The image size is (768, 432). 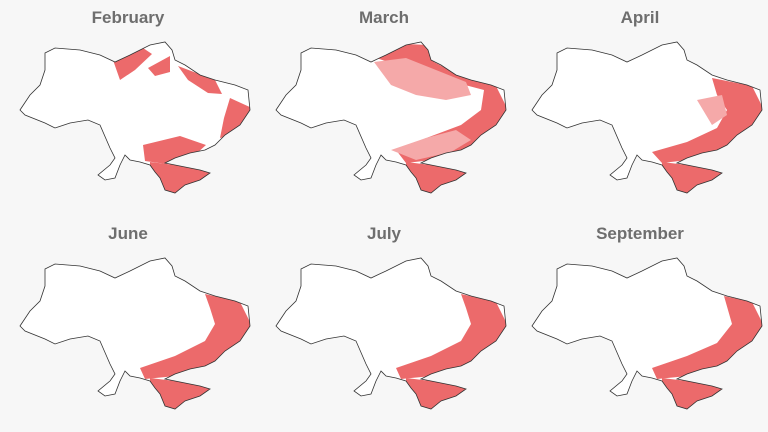 What do you see at coordinates (640, 233) in the screenshot?
I see `panel-title: September` at bounding box center [640, 233].